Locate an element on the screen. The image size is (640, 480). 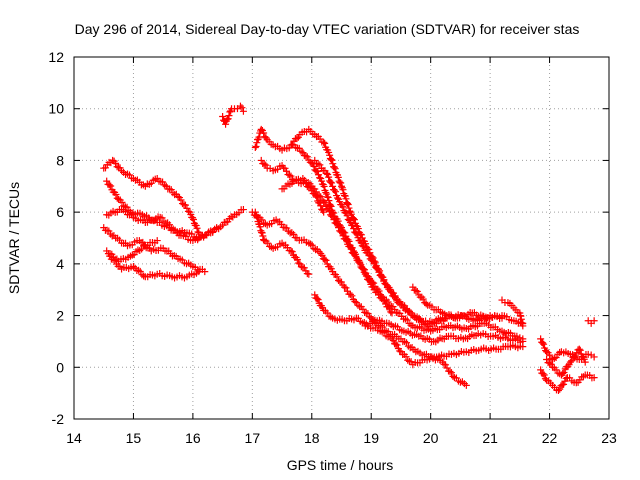
y-tick-label: 2 is located at coordinates (60, 316).